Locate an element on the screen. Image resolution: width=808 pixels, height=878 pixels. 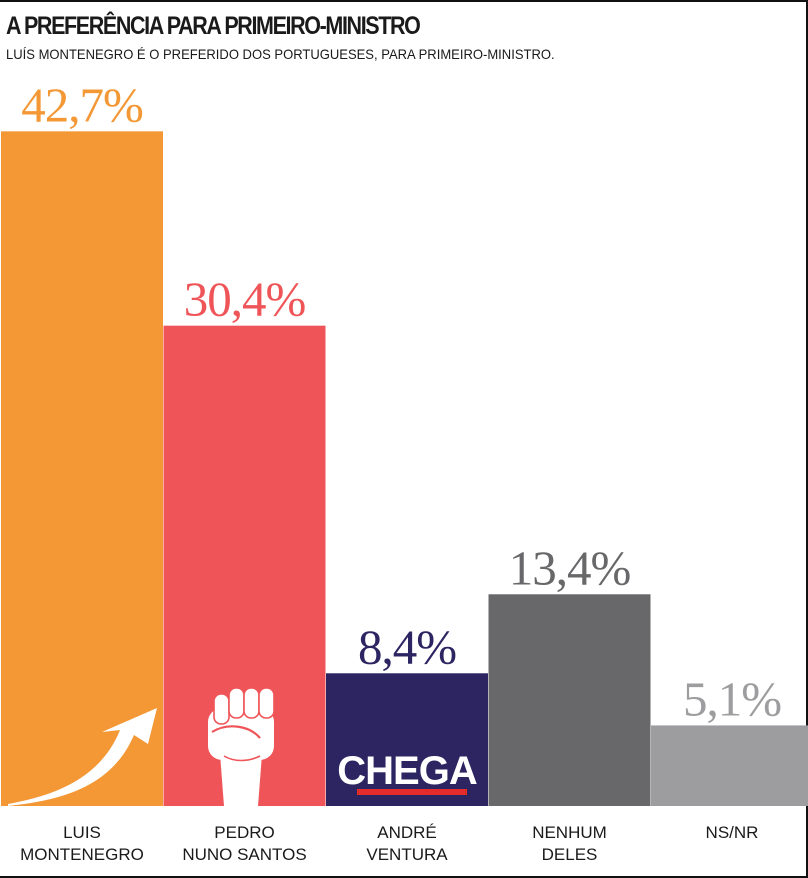
value-label-1: 42,7% is located at coordinates (82, 104).